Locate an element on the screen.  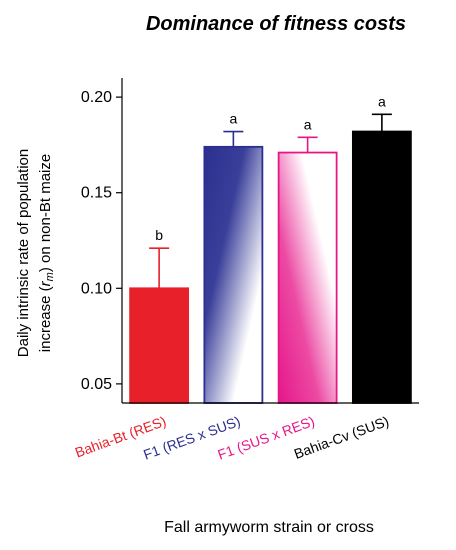
chart-title: Dominance of fitness costs is located at coordinates (276, 24).